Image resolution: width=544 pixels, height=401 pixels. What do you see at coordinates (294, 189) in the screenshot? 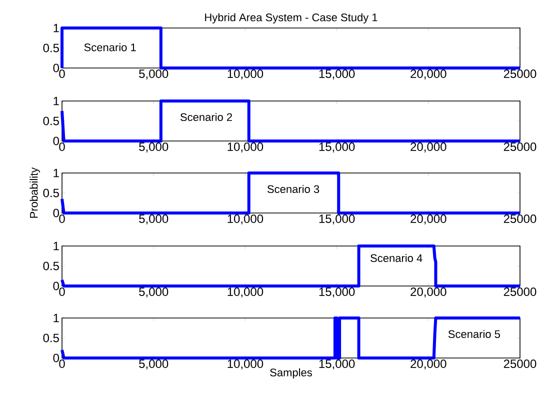
I see `annotation: Scenario 3` at bounding box center [294, 189].